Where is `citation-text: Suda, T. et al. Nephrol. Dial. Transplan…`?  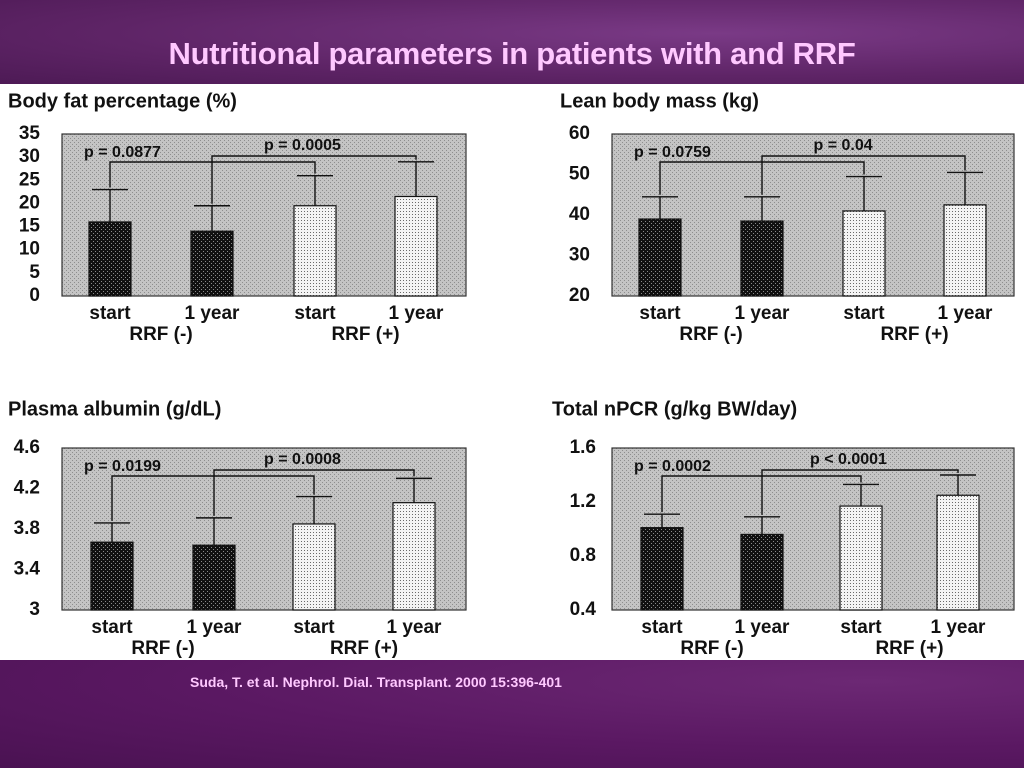 citation-text: Suda, T. et al. Nephrol. Dial. Transplan… is located at coordinates (376, 682).